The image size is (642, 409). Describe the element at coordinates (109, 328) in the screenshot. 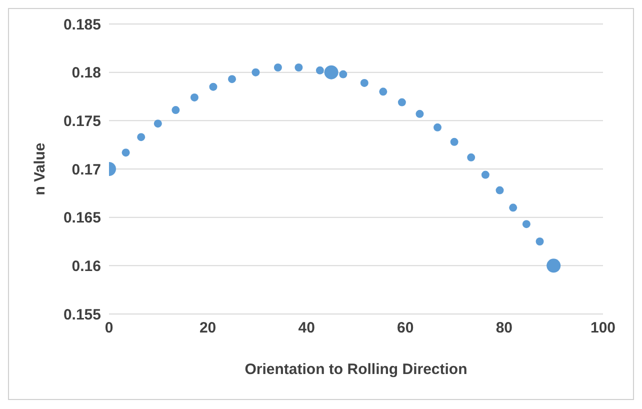

I see `x-tick-label: 0` at that location.